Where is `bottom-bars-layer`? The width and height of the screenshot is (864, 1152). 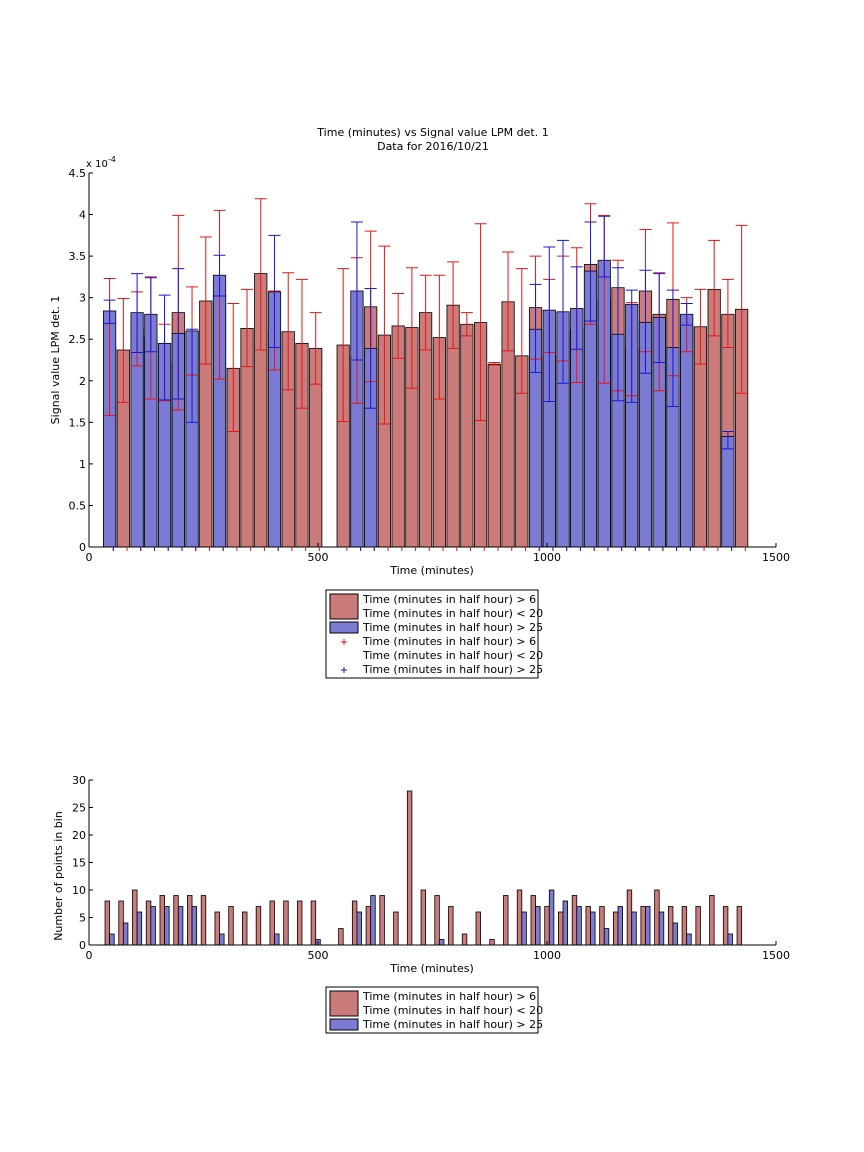
bottom-bars-layer is located at coordinates (423, 868).